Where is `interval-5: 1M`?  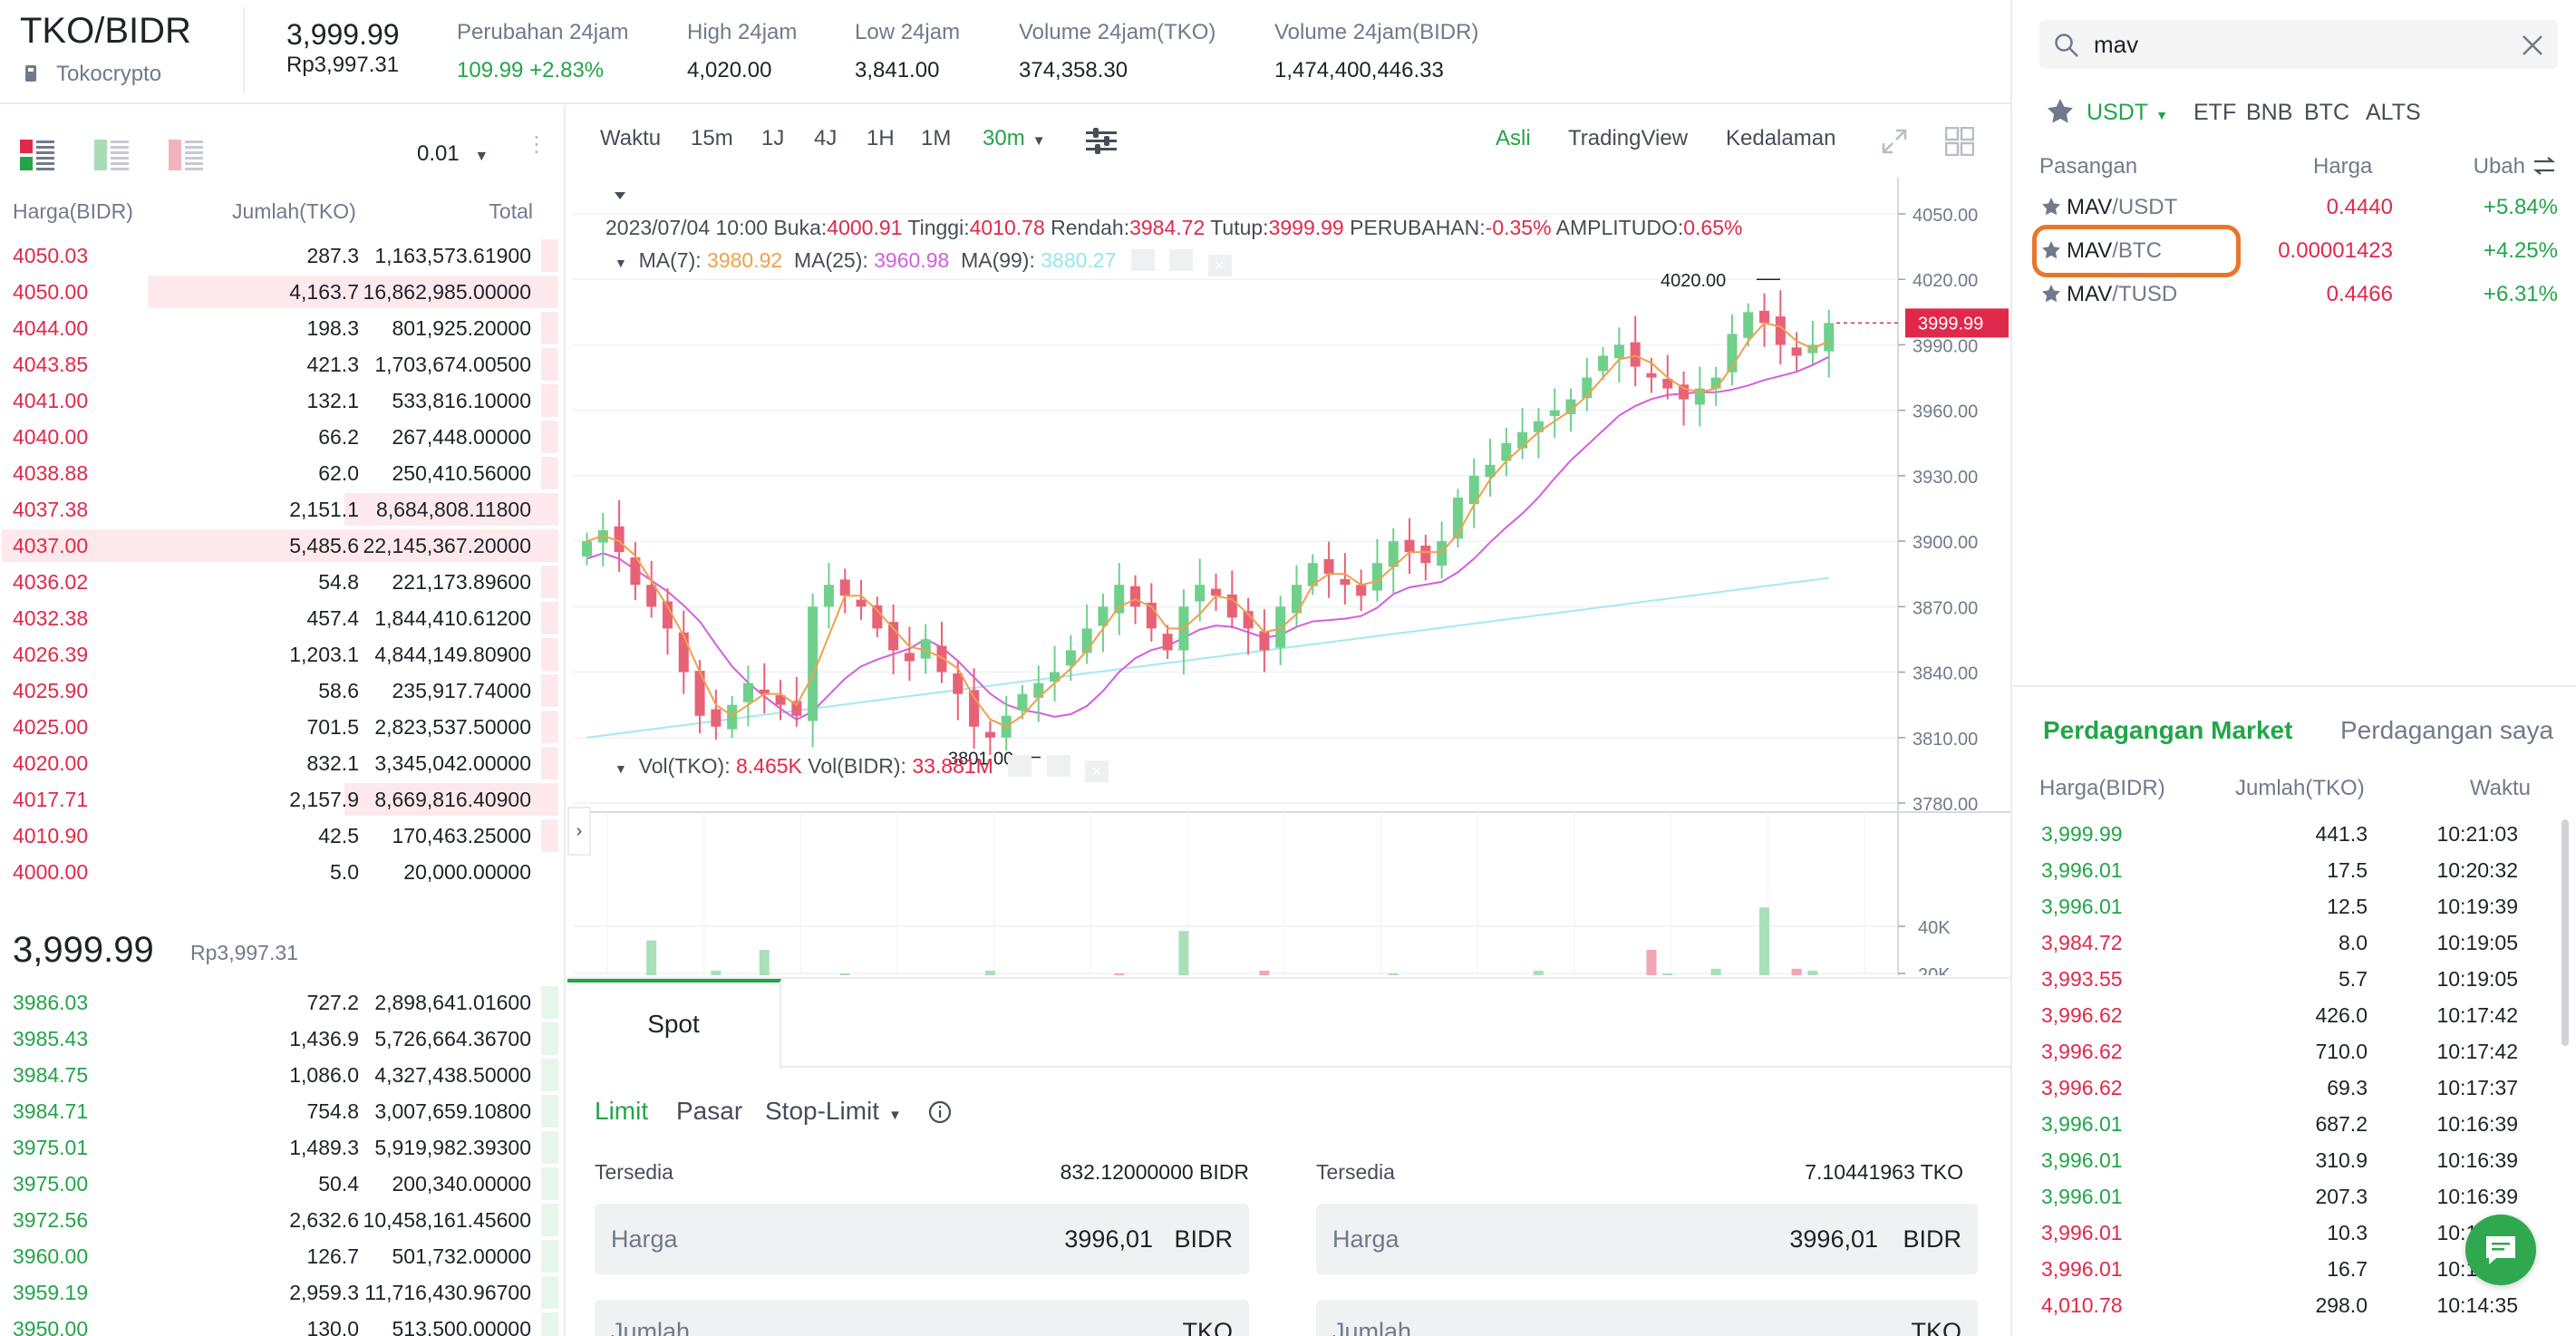
interval-5: 1M is located at coordinates (936, 138).